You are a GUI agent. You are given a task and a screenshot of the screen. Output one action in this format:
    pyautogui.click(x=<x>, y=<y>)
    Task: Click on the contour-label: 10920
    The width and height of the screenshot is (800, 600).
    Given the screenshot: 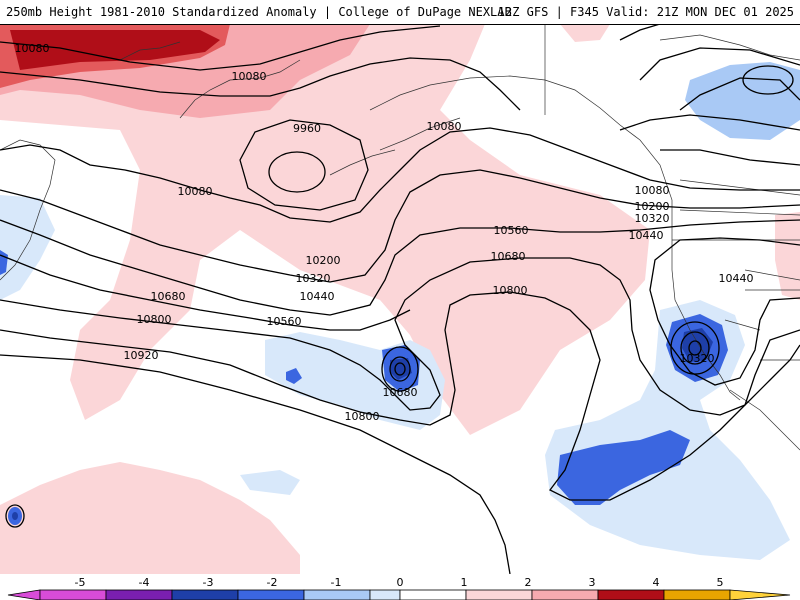 What is the action you would take?
    pyautogui.click(x=141, y=355)
    